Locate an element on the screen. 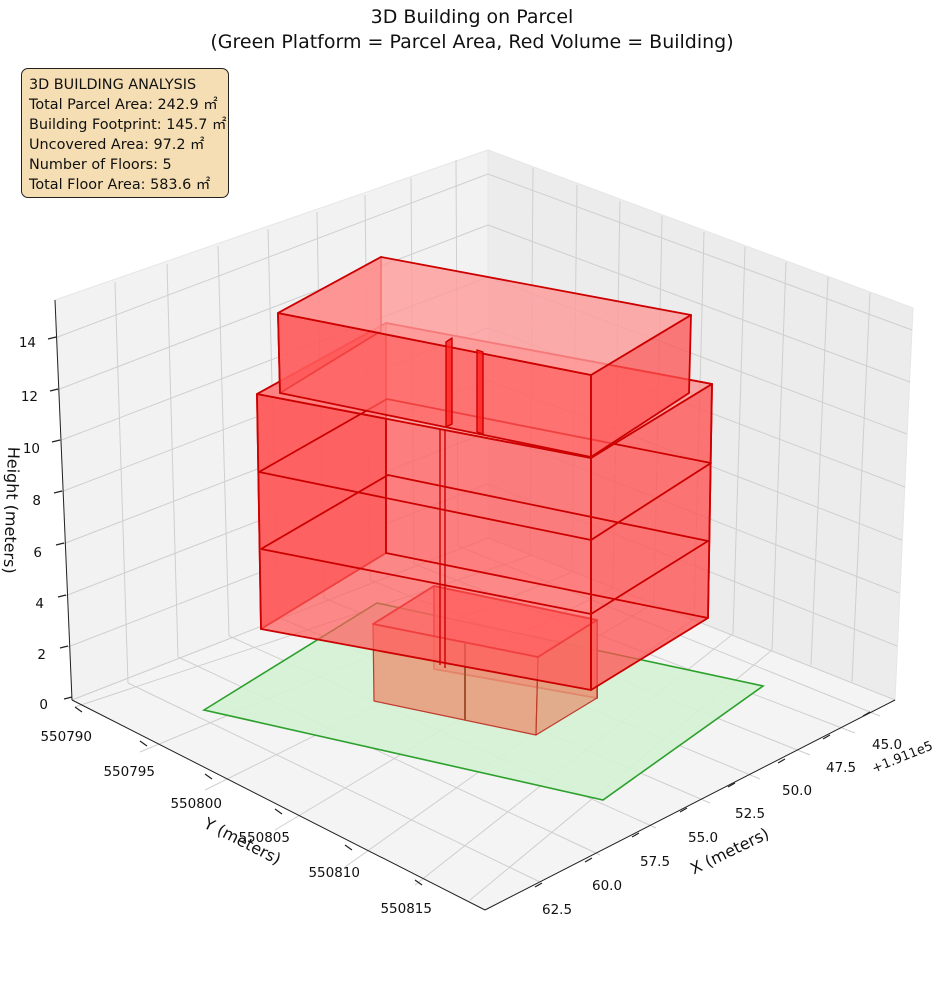 This screenshot has width=944, height=992. x-tick-55: 55.0 is located at coordinates (703, 838).